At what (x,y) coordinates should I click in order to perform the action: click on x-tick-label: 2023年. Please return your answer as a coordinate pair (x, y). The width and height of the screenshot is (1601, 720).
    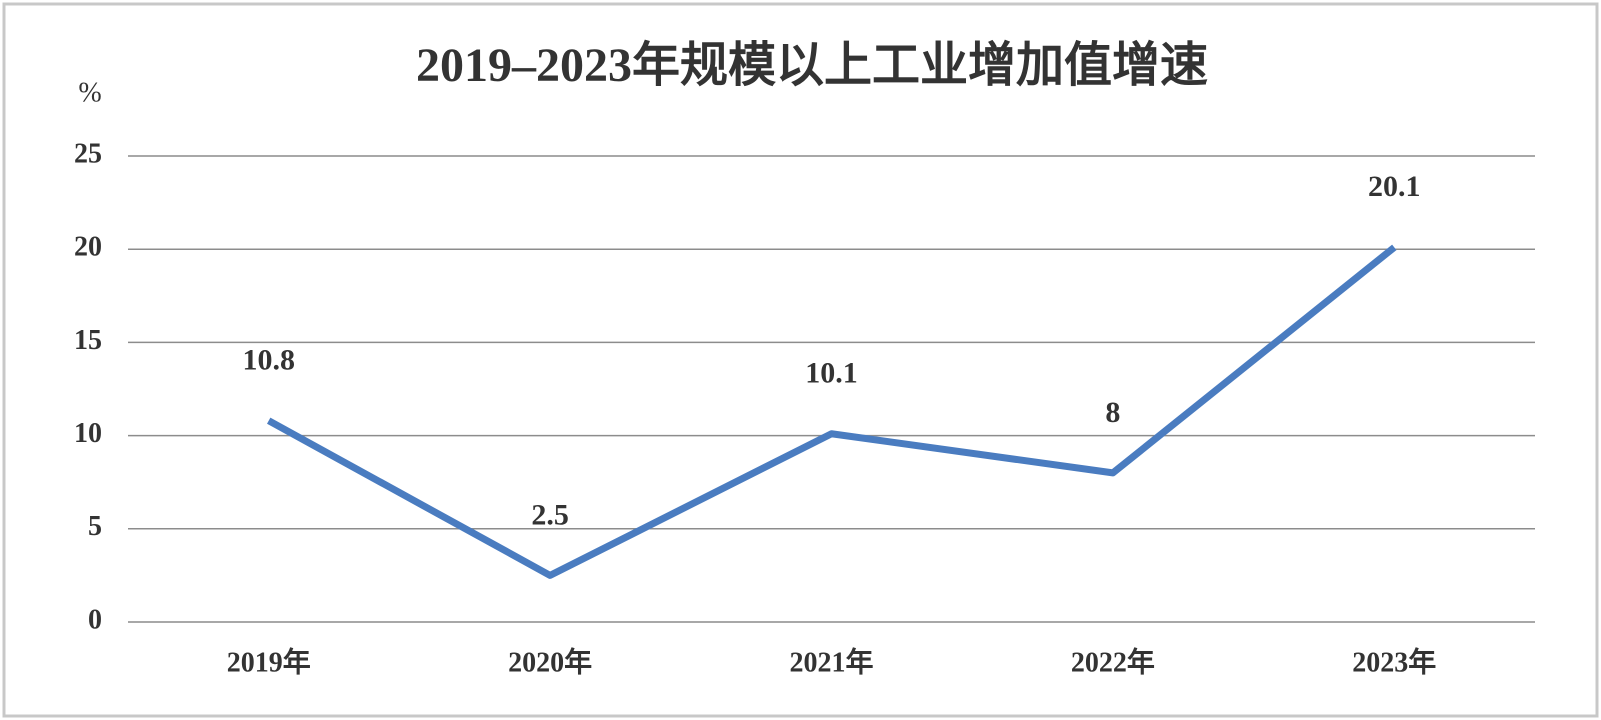
    Looking at the image, I should click on (1394, 661).